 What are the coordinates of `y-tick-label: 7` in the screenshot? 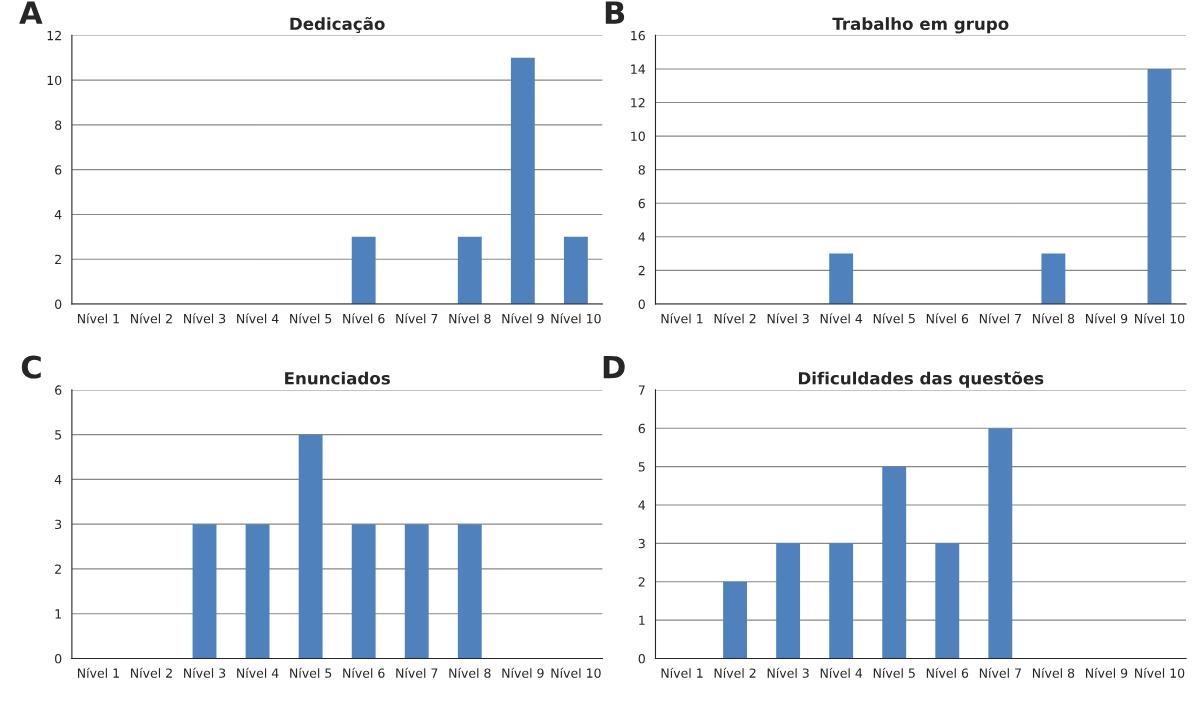 It's located at (641, 390).